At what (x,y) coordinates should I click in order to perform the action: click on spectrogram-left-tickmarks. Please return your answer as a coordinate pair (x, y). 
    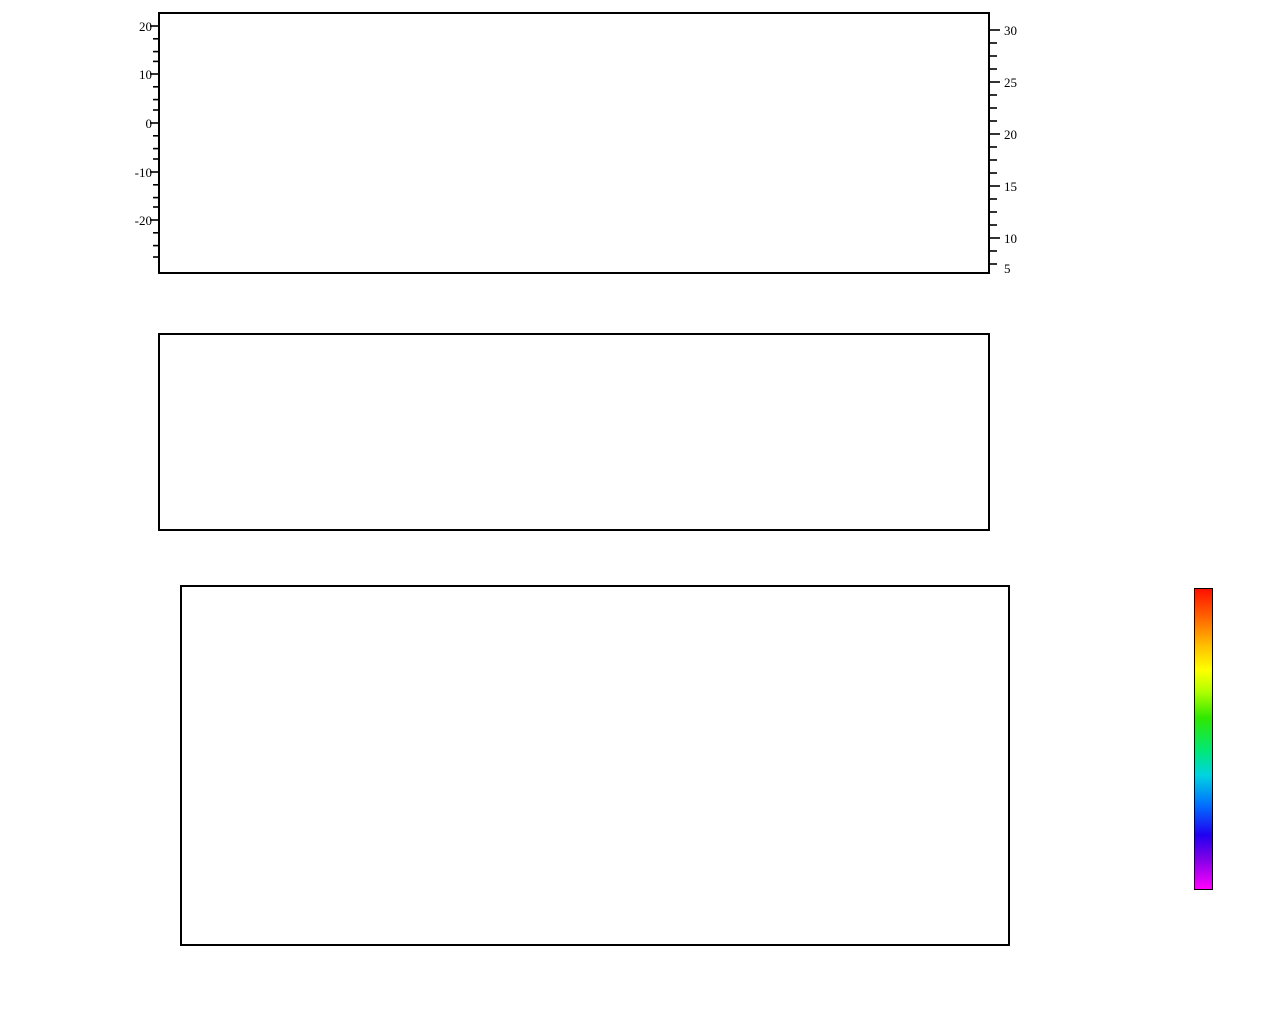
    Looking at the image, I should click on (176, 765).